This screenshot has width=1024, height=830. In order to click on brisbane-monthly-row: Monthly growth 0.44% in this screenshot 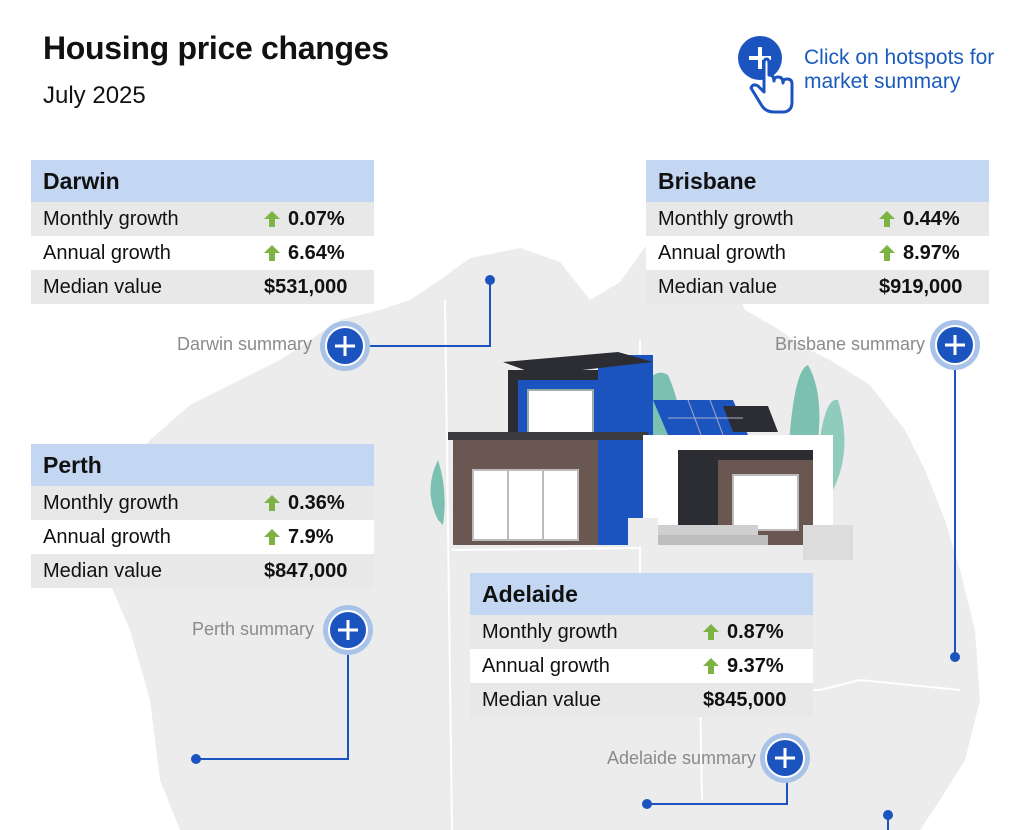, I will do `click(817, 219)`.